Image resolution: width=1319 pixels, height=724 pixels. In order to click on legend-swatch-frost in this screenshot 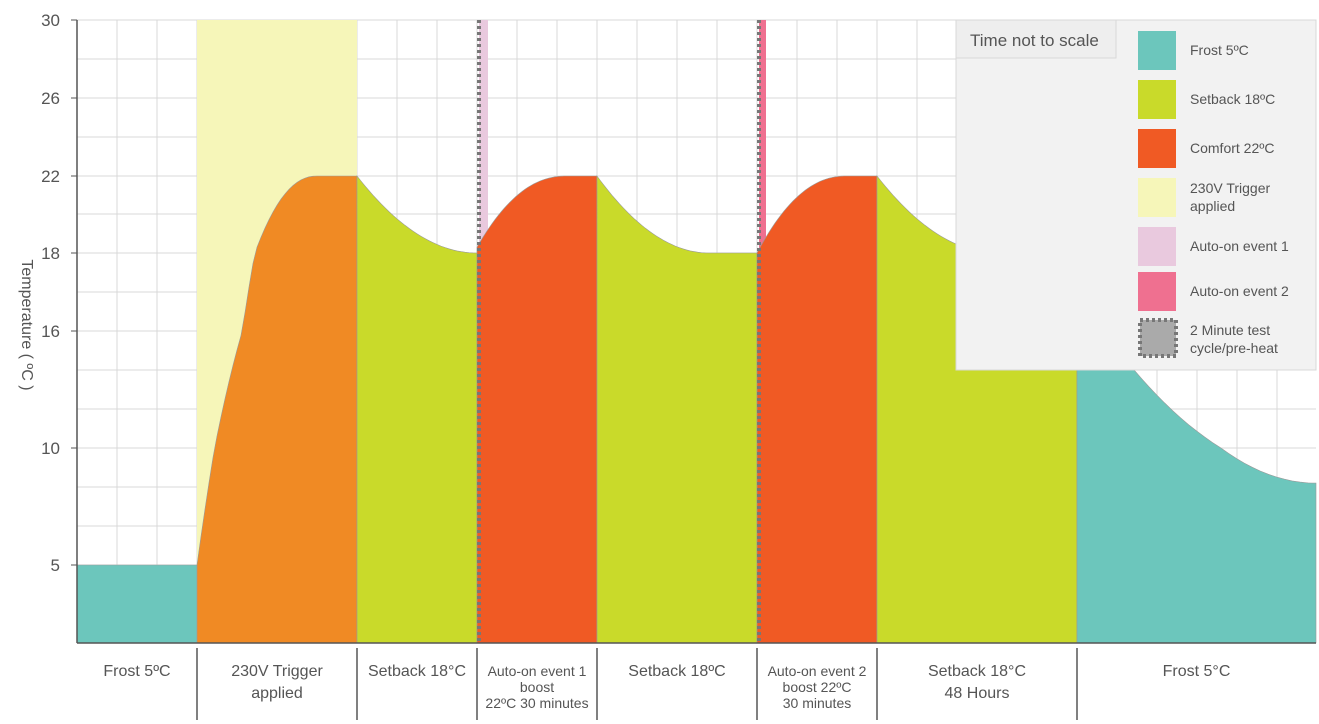, I will do `click(1157, 50)`.